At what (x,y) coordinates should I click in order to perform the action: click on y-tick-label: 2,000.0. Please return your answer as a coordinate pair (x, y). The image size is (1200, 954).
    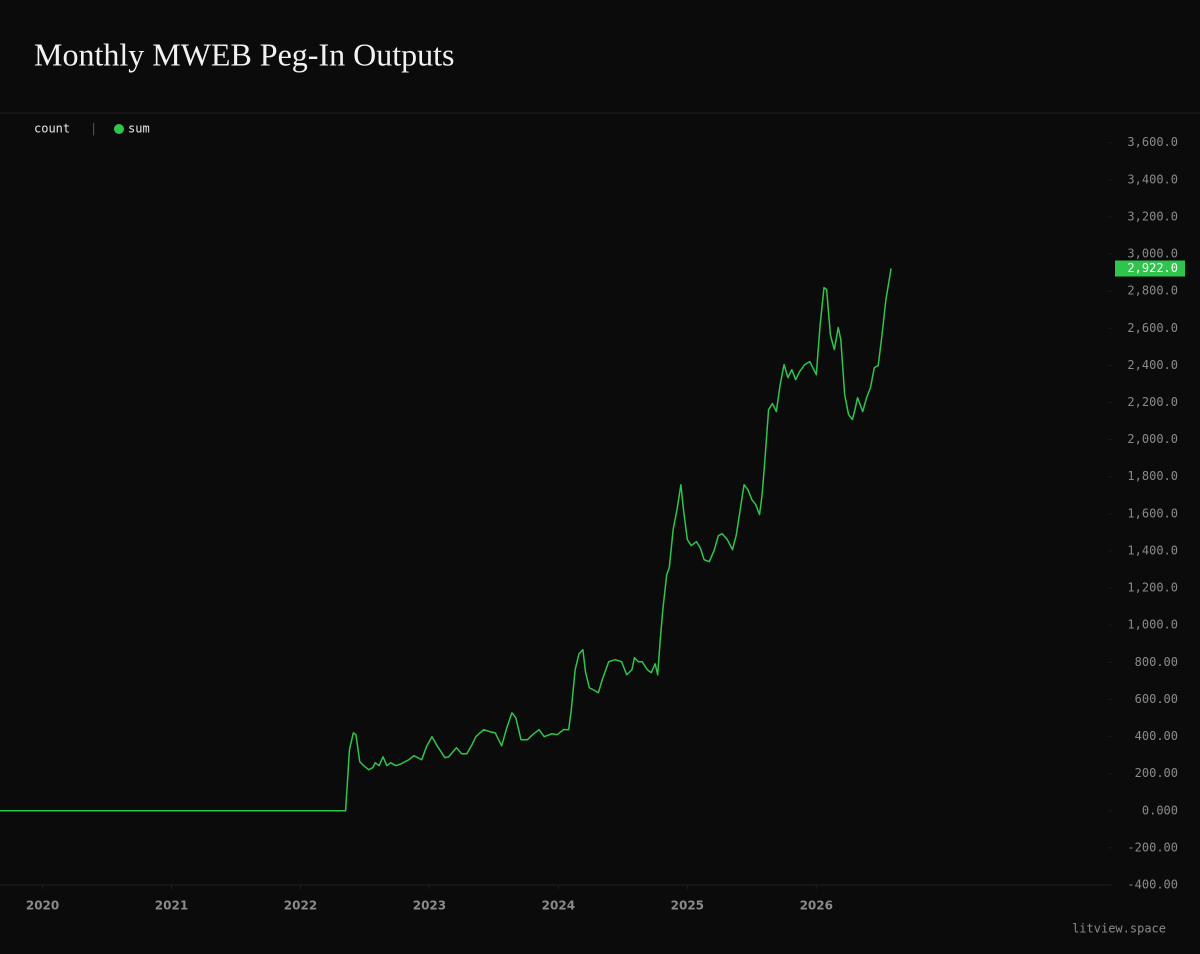
    Looking at the image, I should click on (1152, 439).